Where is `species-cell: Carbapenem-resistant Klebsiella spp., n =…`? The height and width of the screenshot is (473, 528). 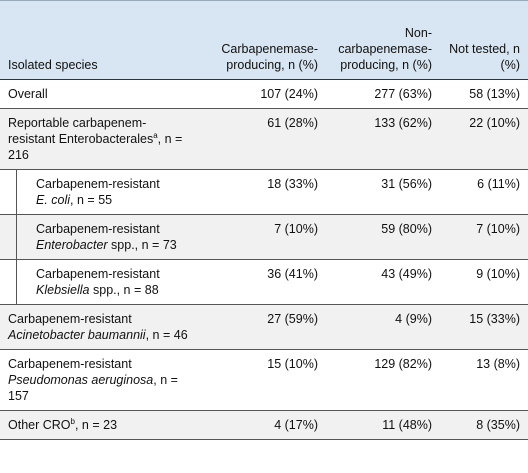
species-cell: Carbapenem-resistant Klebsiella spp., n =… is located at coordinates (98, 282).